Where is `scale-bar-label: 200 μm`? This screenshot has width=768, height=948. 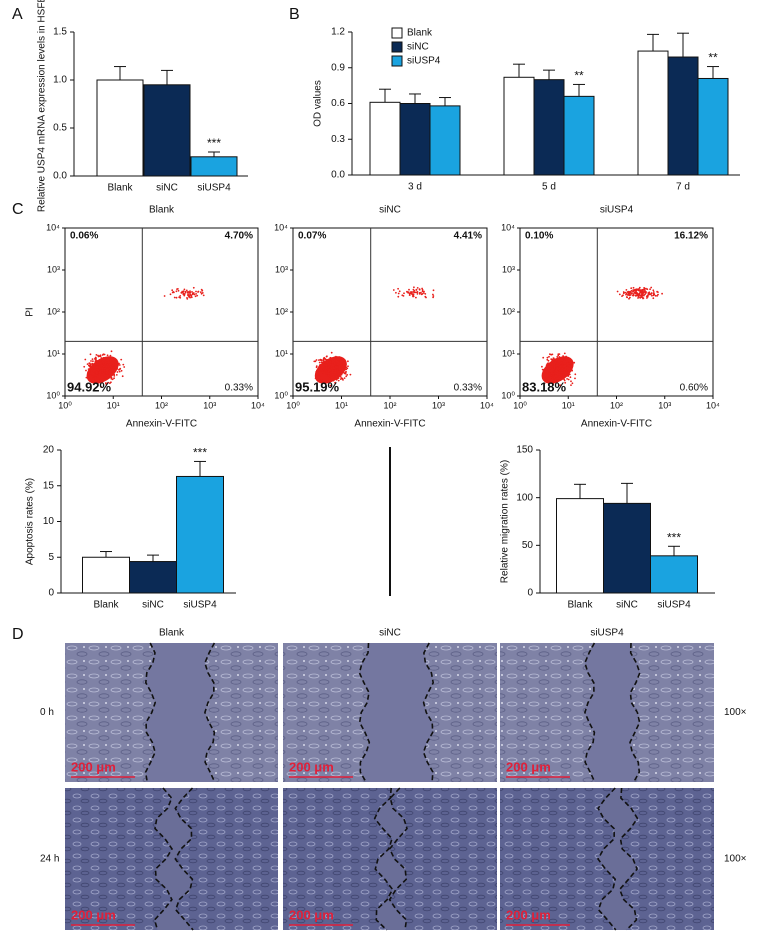
scale-bar-label: 200 μm is located at coordinates (528, 766).